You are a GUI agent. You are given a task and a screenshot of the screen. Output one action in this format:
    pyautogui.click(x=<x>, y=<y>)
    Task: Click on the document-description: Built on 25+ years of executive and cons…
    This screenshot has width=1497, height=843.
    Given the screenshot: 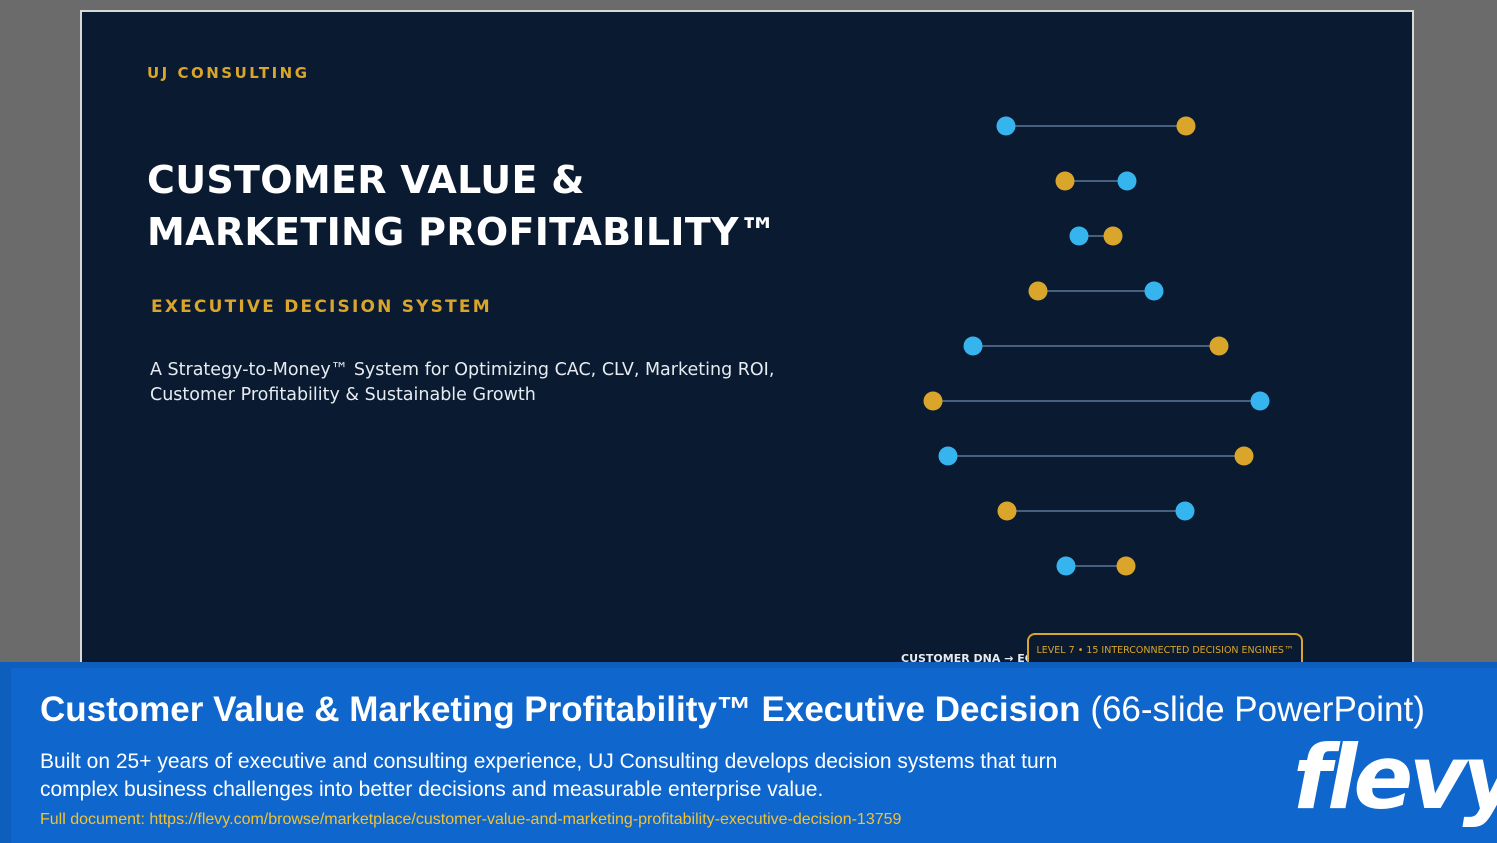 What is the action you would take?
    pyautogui.click(x=549, y=775)
    